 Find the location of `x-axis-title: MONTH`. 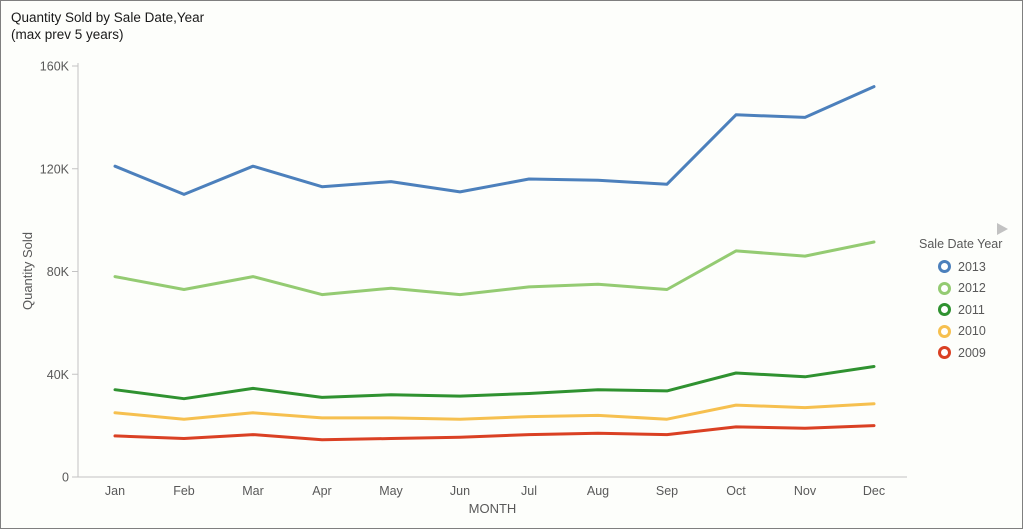

x-axis-title: MONTH is located at coordinates (493, 508).